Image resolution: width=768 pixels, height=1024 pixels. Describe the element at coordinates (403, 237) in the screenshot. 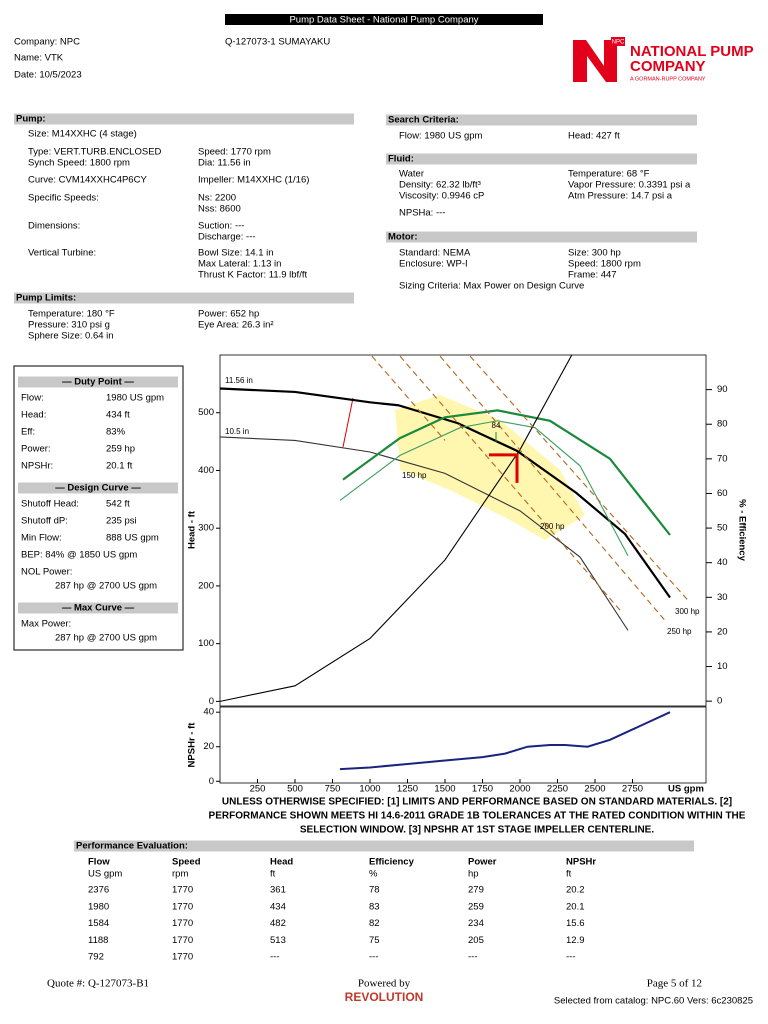

I see `section-title: Motor:` at that location.